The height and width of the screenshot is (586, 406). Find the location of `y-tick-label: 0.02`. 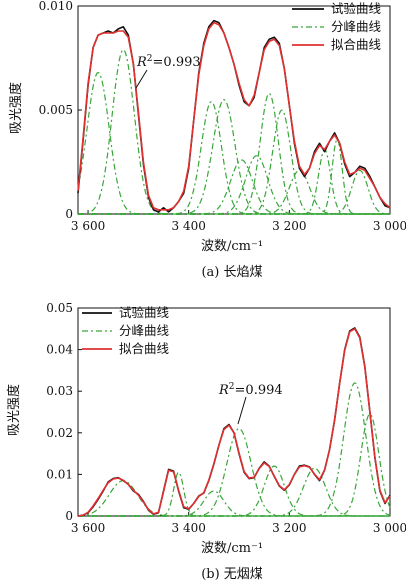

y-tick-label: 0.02 is located at coordinates (59, 433).